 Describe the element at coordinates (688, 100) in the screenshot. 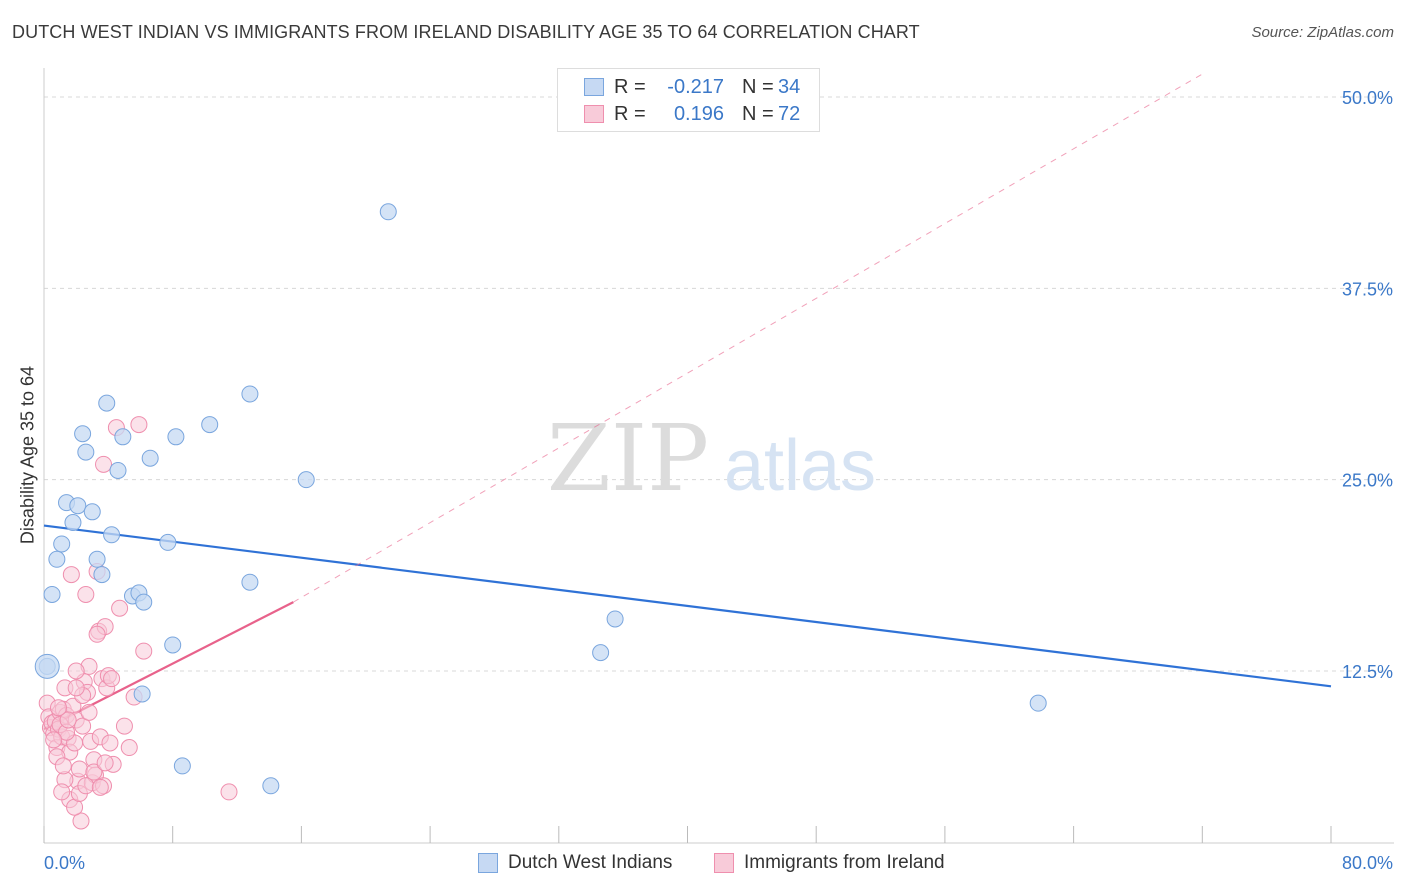

I see `correlation-legend: R = -0.217 N = 34 R = 0.196 N = 72` at that location.